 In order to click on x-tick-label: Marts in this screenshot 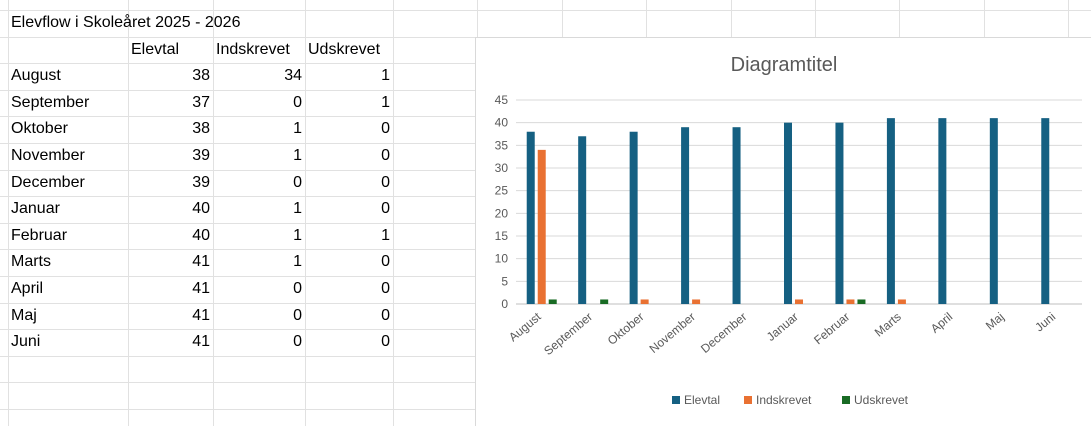, I will do `click(888, 325)`.